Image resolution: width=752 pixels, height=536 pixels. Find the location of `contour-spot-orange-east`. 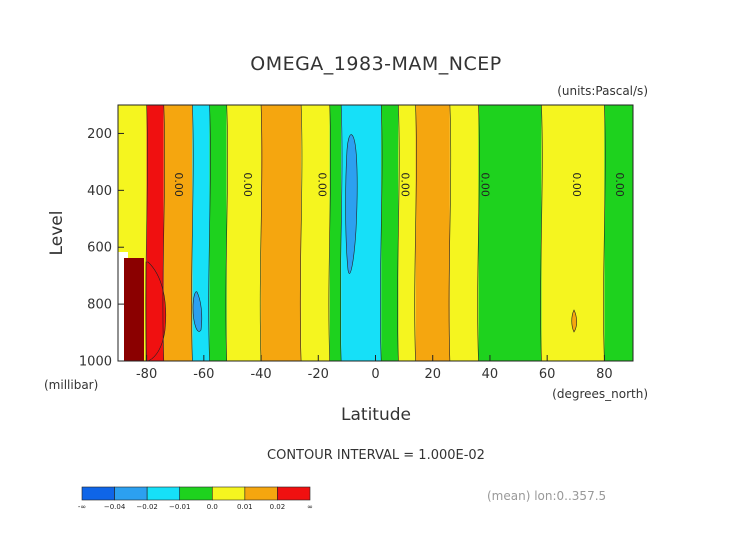

contour-spot-orange-east is located at coordinates (574, 321).